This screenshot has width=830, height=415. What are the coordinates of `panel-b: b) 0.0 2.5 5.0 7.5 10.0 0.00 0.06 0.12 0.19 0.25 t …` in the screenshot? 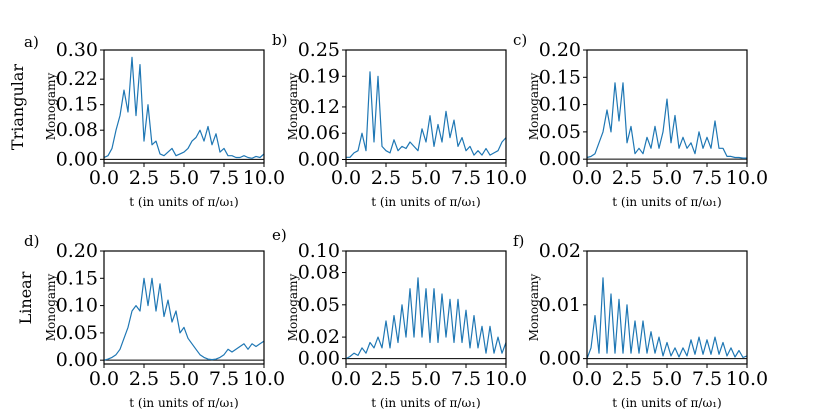 It's located at (399, 120).